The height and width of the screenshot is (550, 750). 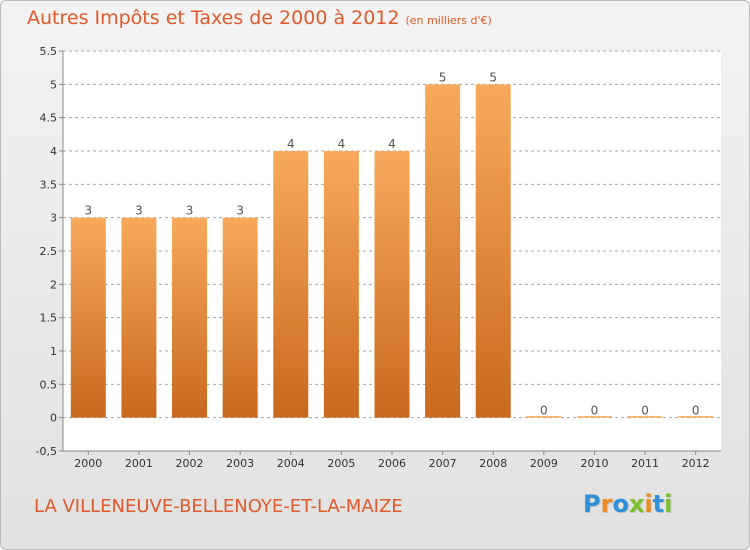 I want to click on logo-letter: t, so click(x=658, y=504).